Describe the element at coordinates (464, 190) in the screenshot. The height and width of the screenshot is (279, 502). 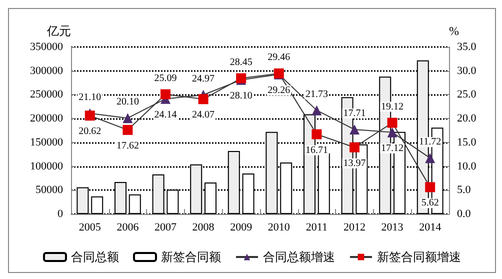
I see `y2-tick-label: 5.0` at that location.